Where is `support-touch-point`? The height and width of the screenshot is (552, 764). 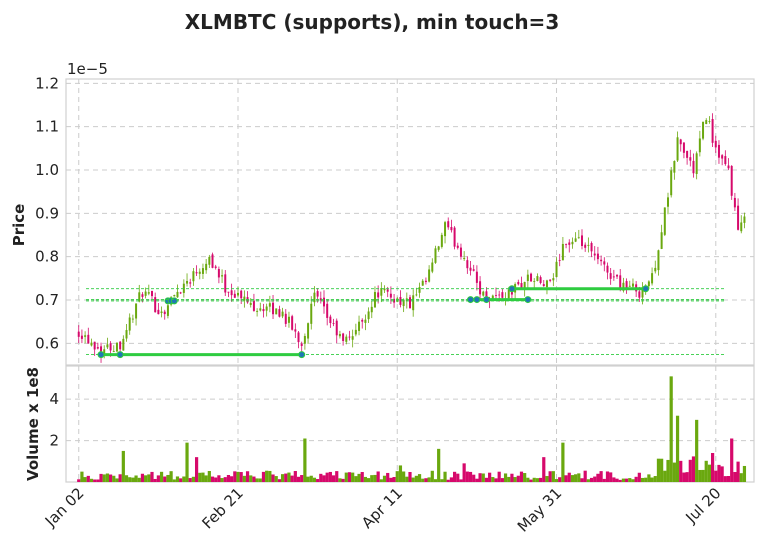
support-touch-point is located at coordinates (528, 300).